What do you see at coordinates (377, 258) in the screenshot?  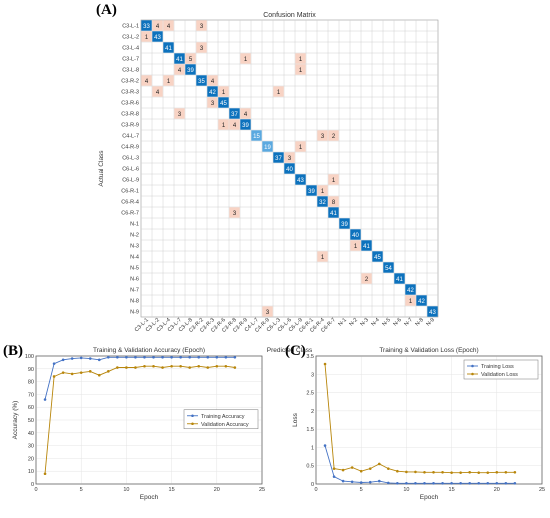 I see `cm-cell-label: 45` at bounding box center [377, 258].